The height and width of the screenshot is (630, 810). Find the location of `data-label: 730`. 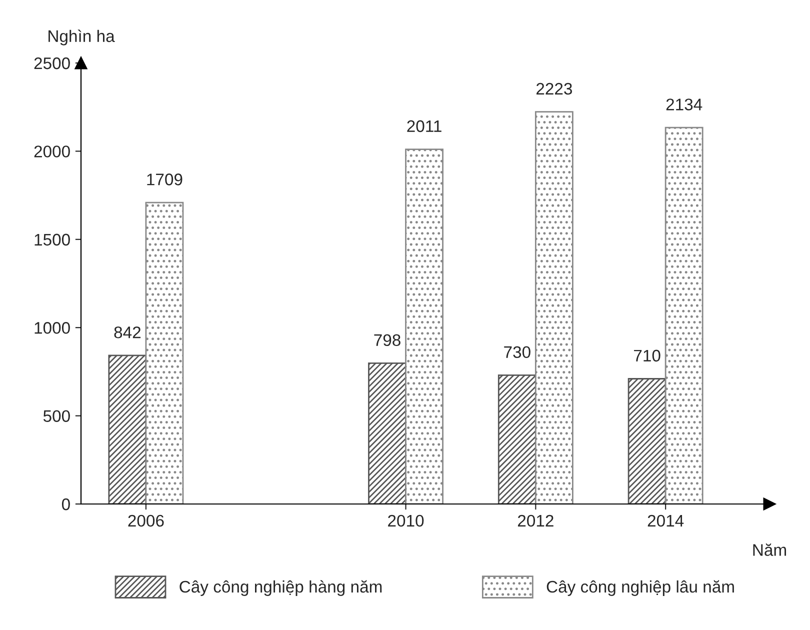

data-label: 730 is located at coordinates (517, 352).